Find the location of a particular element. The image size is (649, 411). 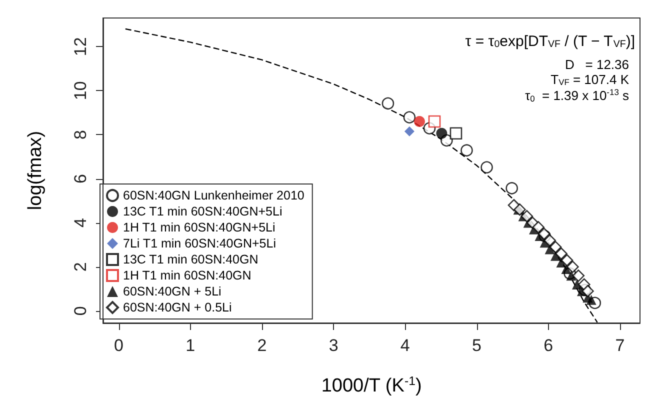

y-axis-title: log(fmax) is located at coordinates (35, 170).